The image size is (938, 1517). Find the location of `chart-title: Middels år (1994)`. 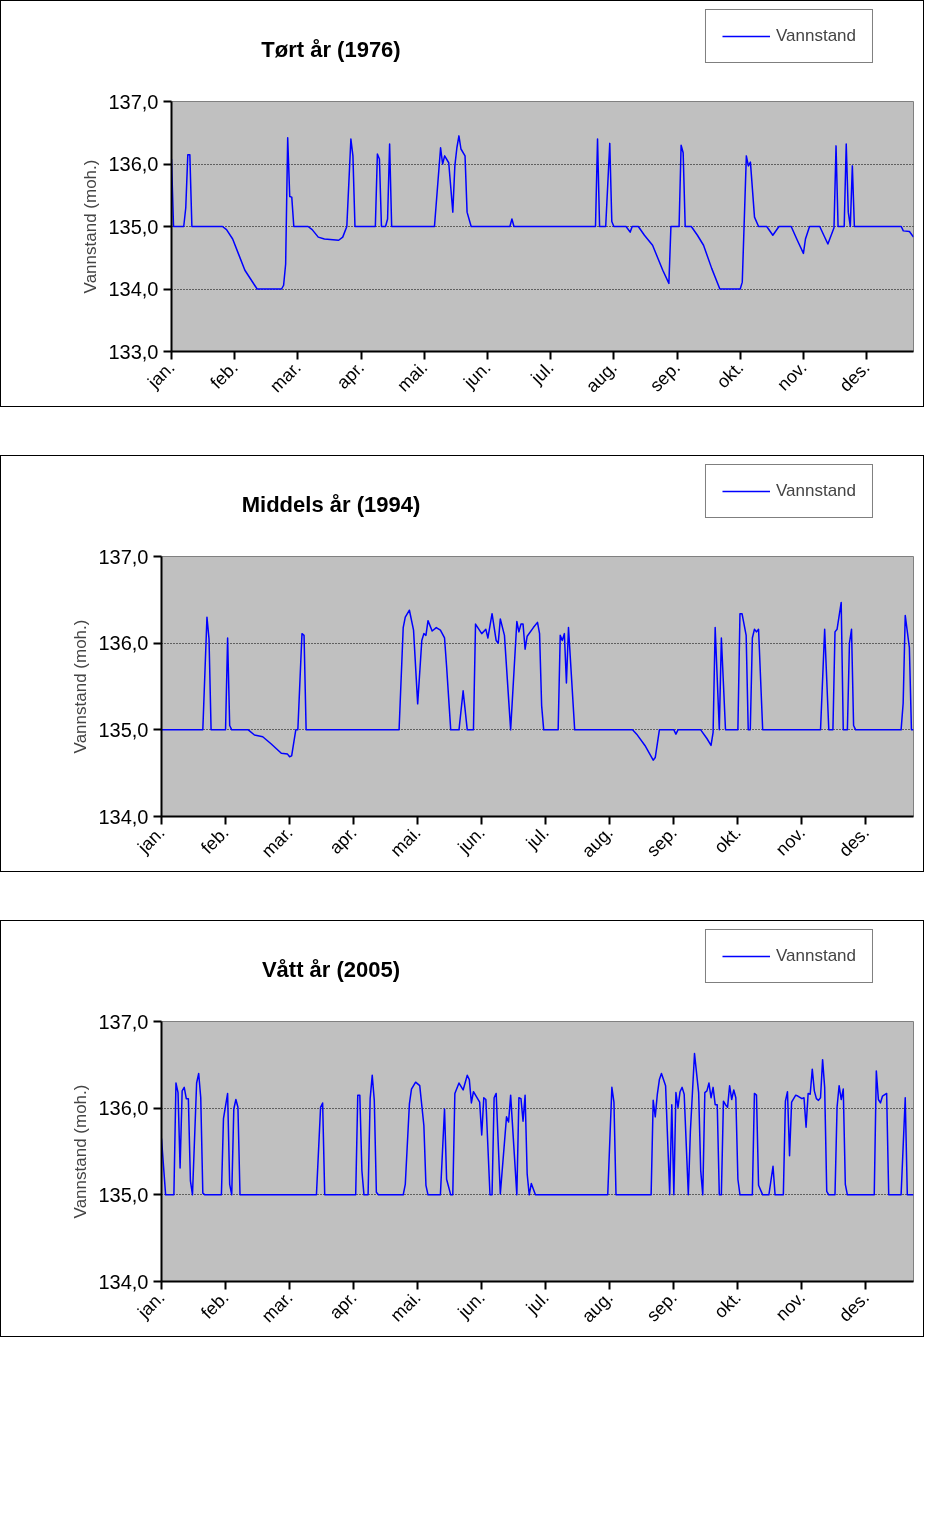

chart-title: Middels år (1994) is located at coordinates (331, 505).